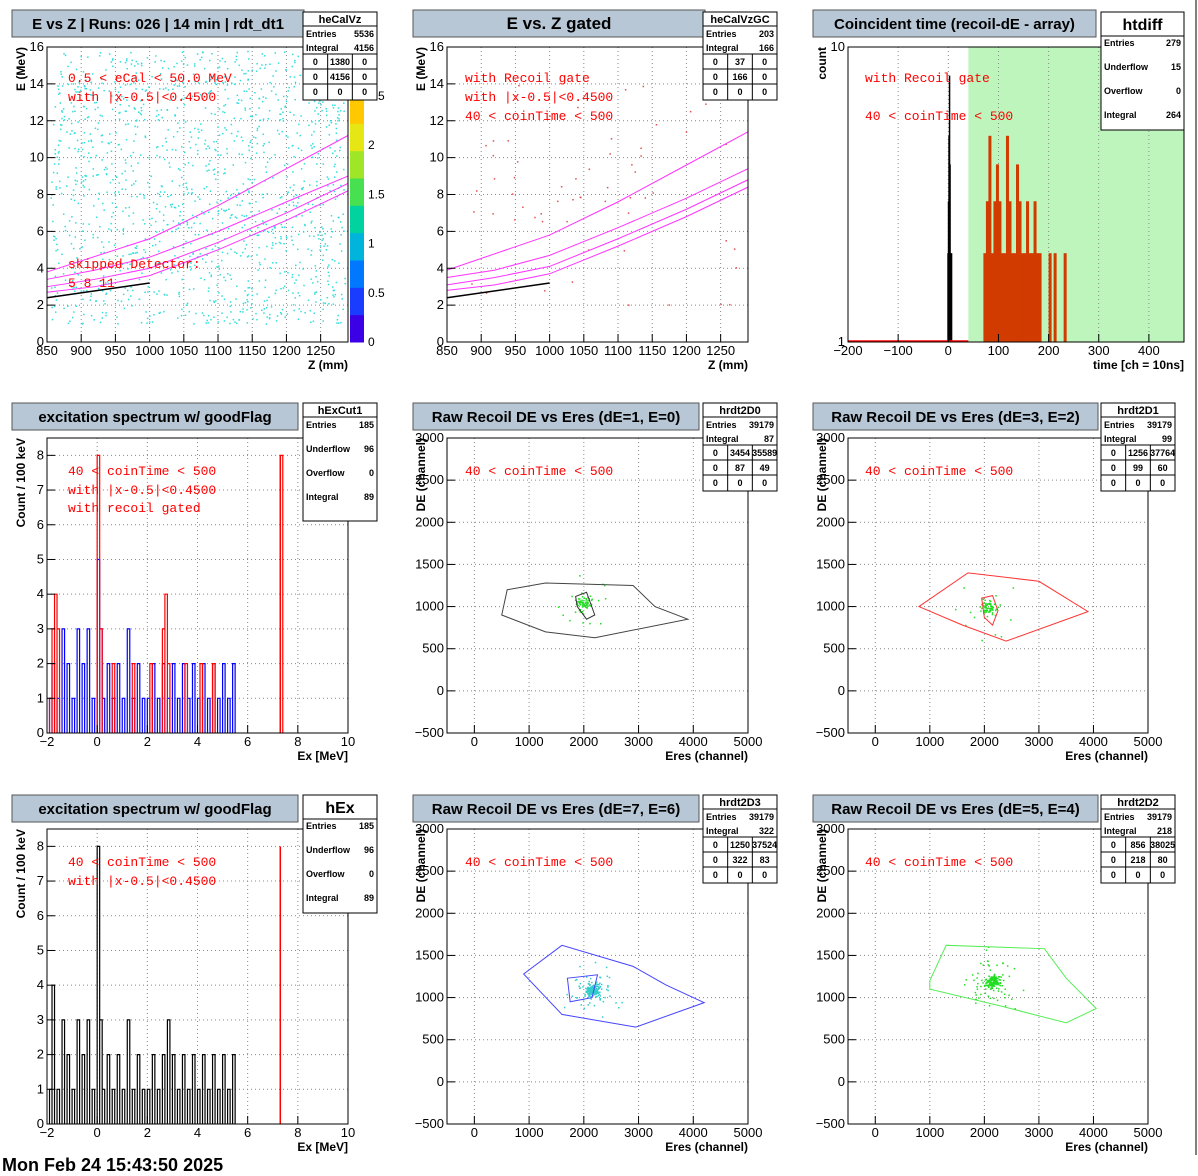 The height and width of the screenshot is (1176, 1198). I want to click on x-tick-label: 2000, so click(984, 741).